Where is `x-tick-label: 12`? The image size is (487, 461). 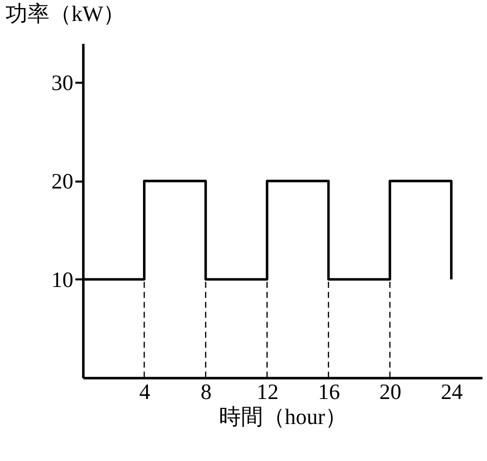
x-tick-label: 12 is located at coordinates (267, 391).